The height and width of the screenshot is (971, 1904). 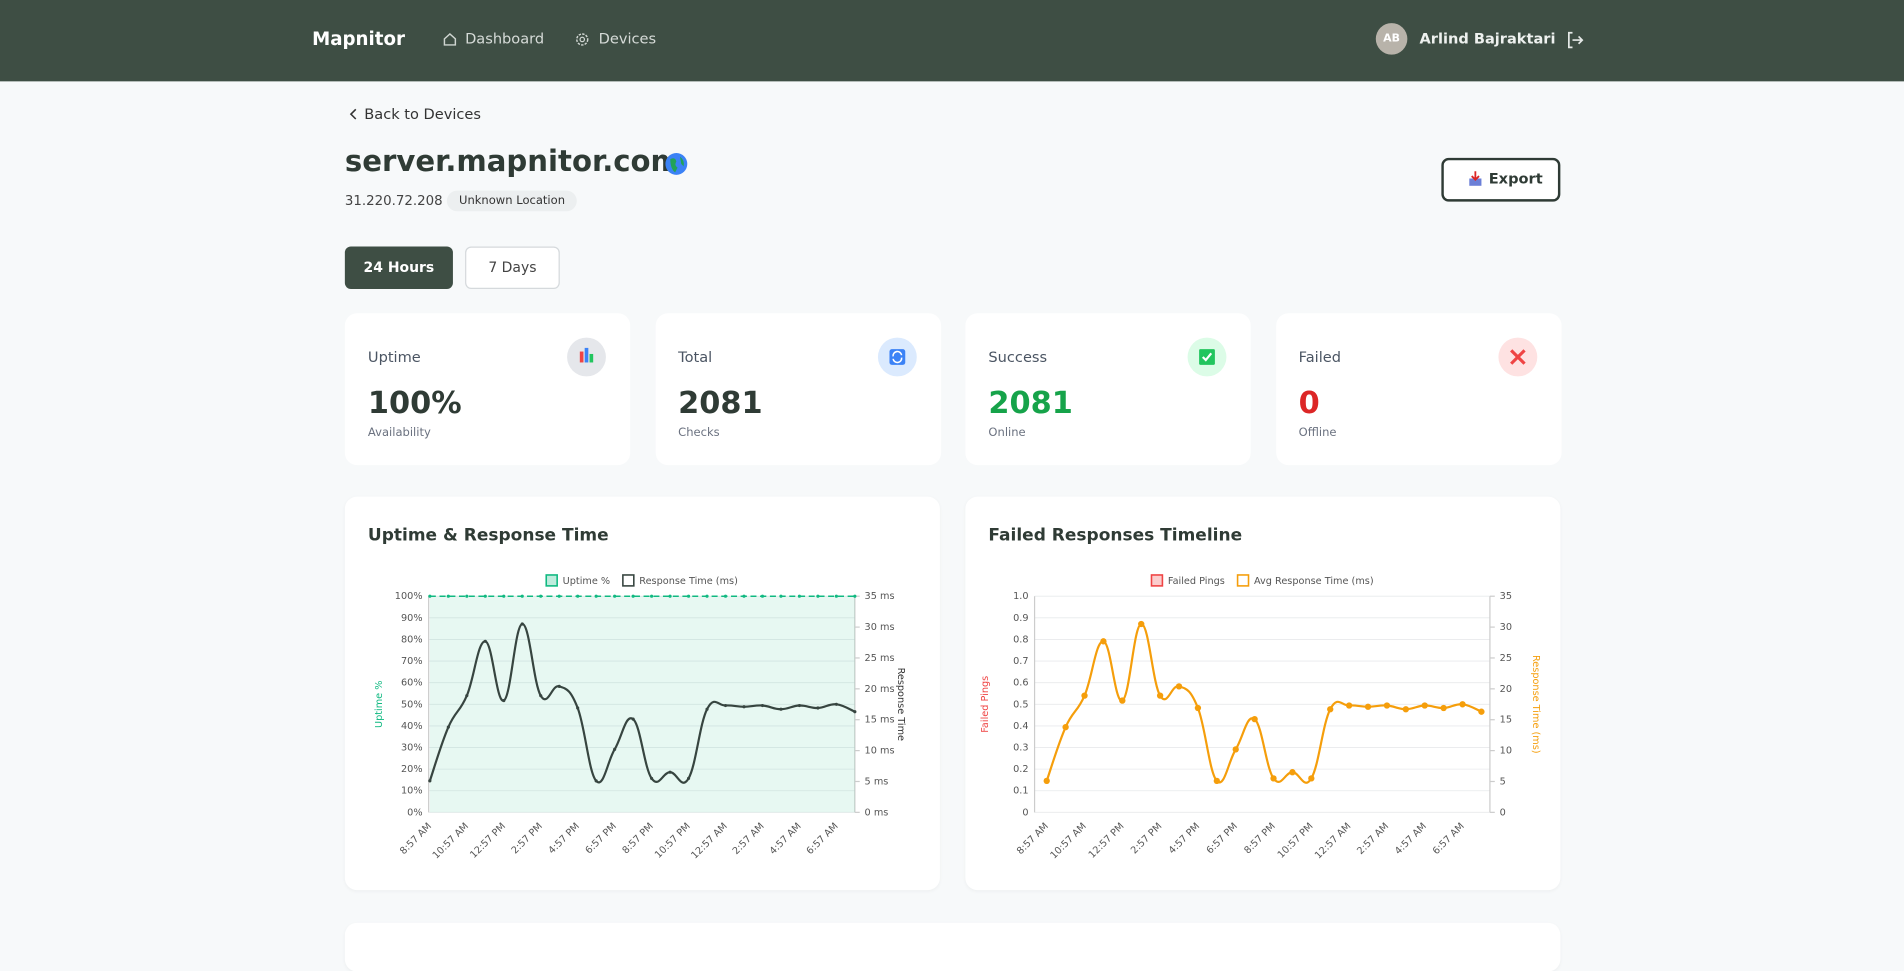 I want to click on y2-tick-label: 15 ms, so click(x=880, y=720).